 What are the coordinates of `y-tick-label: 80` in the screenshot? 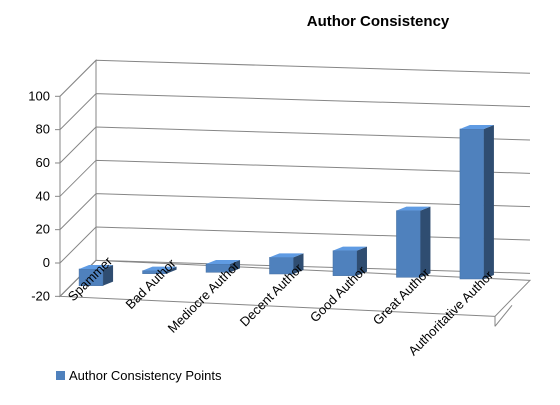 It's located at (43, 129).